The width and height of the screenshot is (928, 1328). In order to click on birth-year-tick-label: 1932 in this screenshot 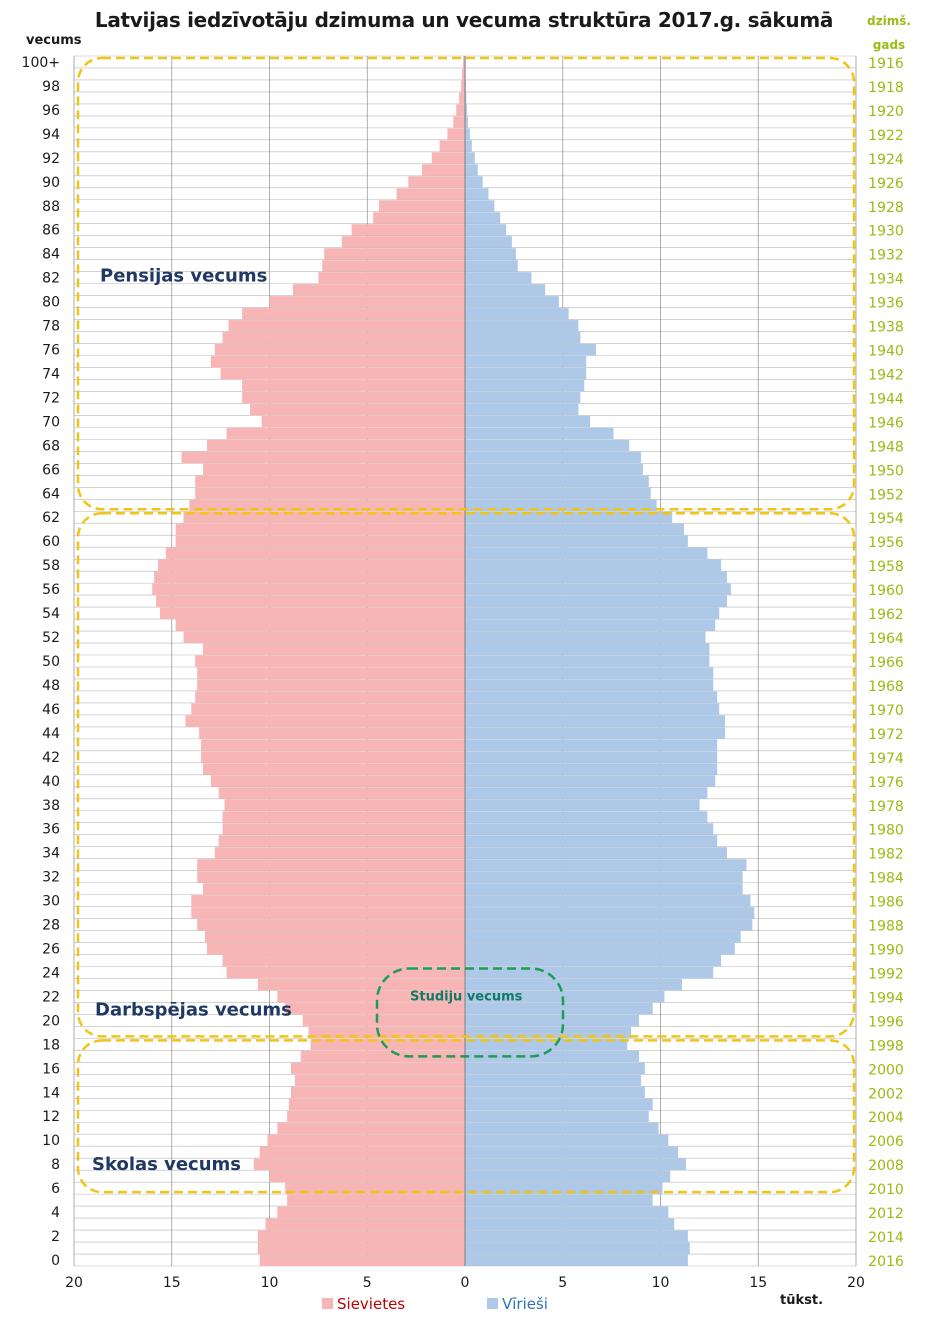, I will do `click(886, 256)`.